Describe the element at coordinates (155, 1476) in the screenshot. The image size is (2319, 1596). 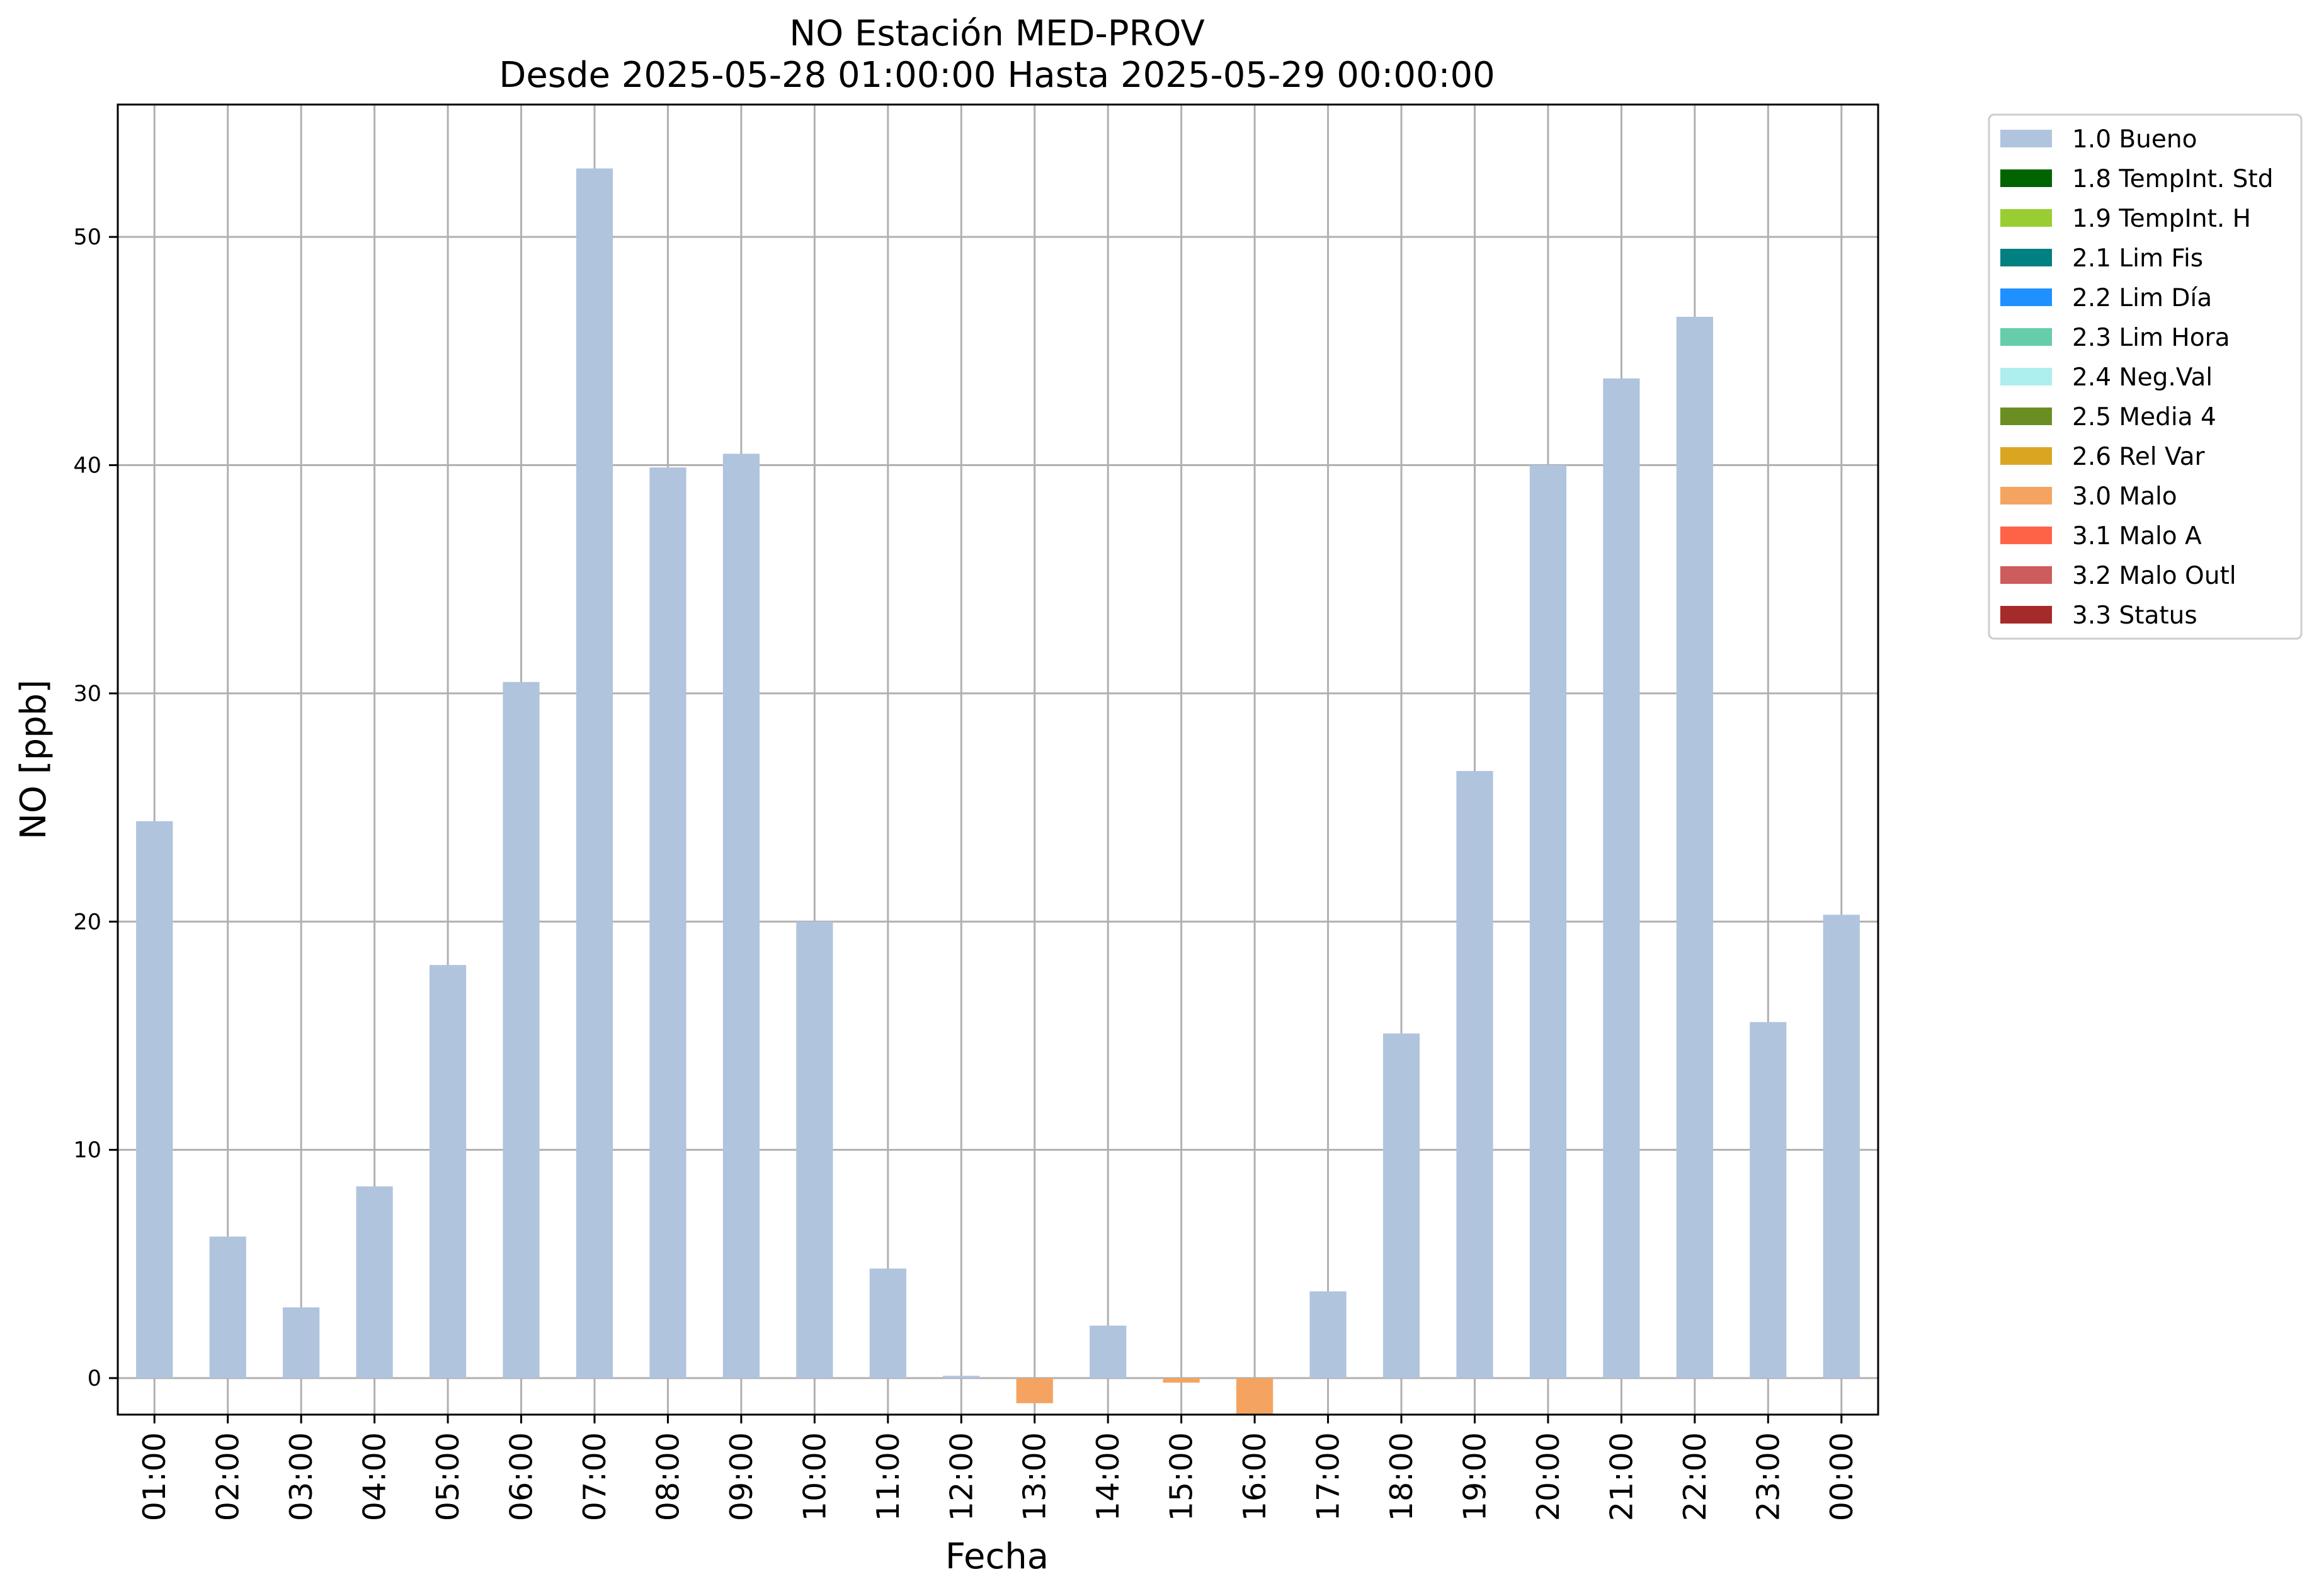
I see `x-tick-label: 01:00` at that location.